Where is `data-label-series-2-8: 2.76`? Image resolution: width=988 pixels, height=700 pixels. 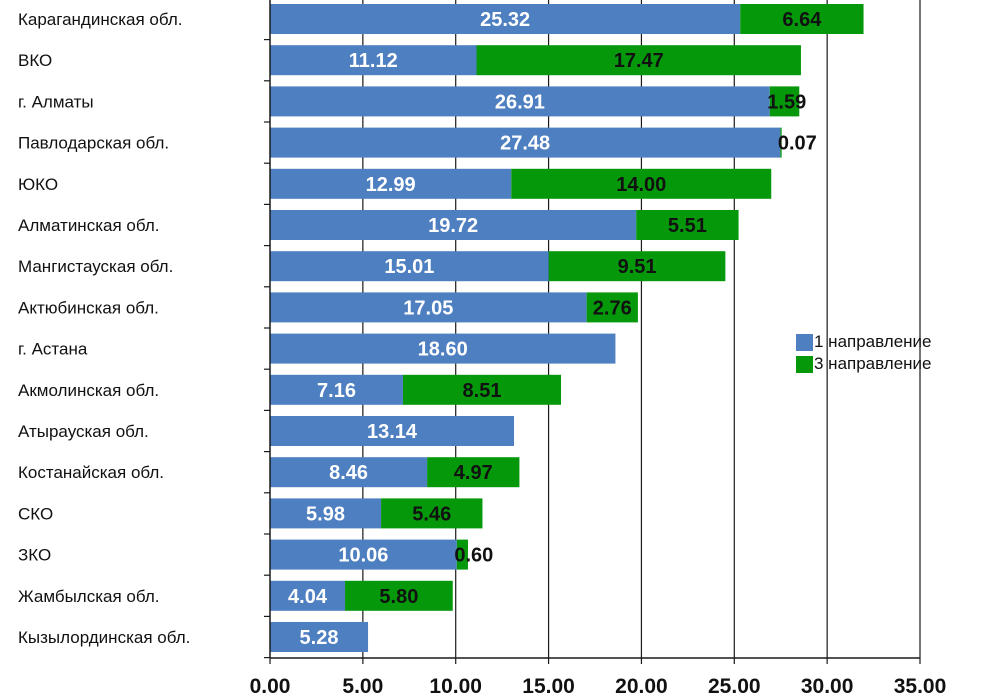
data-label-series-2-8: 2.76 is located at coordinates (612, 308).